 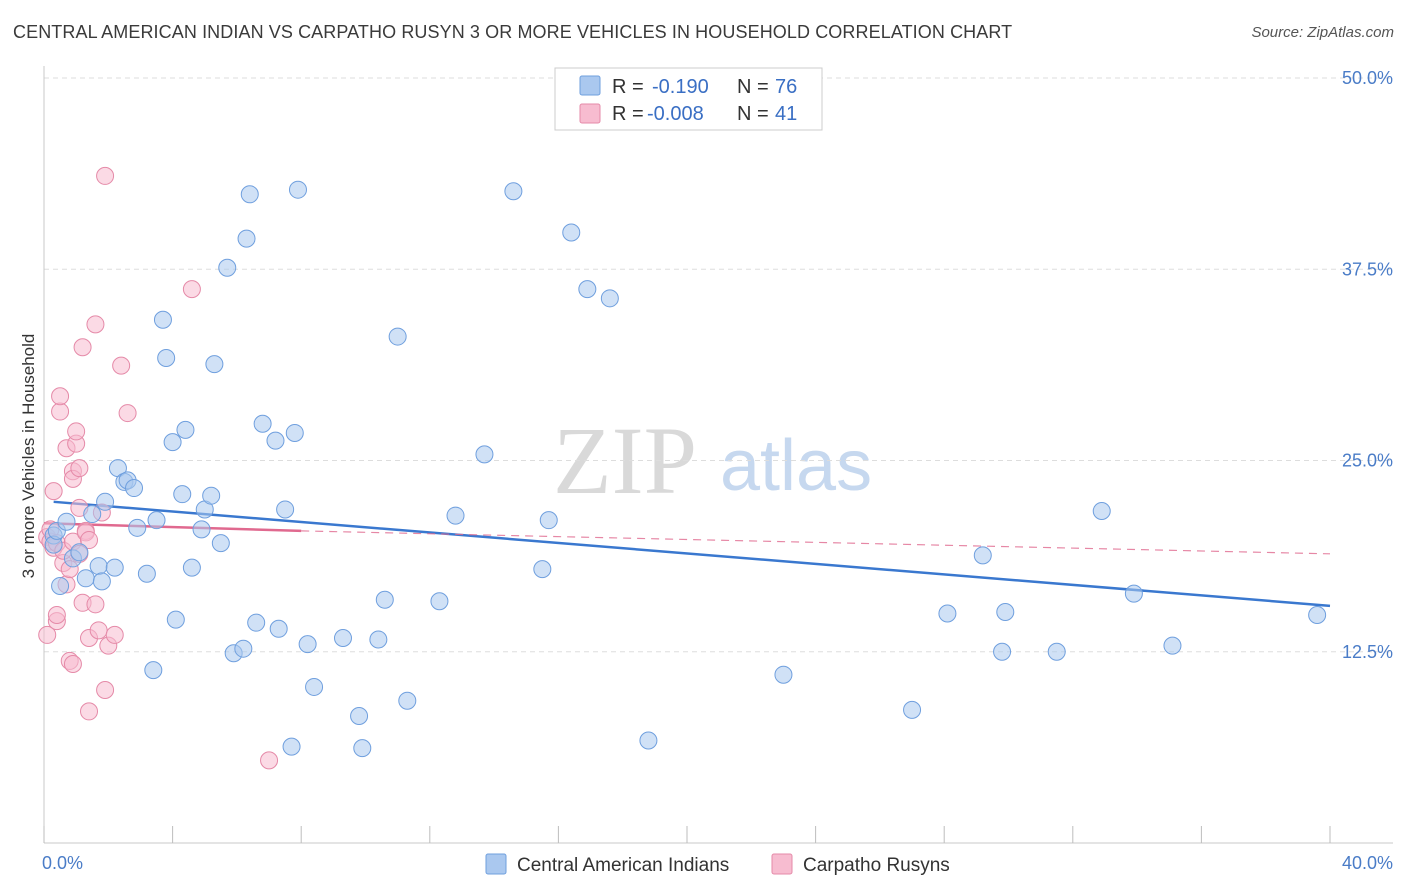 What do you see at coordinates (623, 865) in the screenshot?
I see `series-label-central-american-indians: Central American Indians` at bounding box center [623, 865].